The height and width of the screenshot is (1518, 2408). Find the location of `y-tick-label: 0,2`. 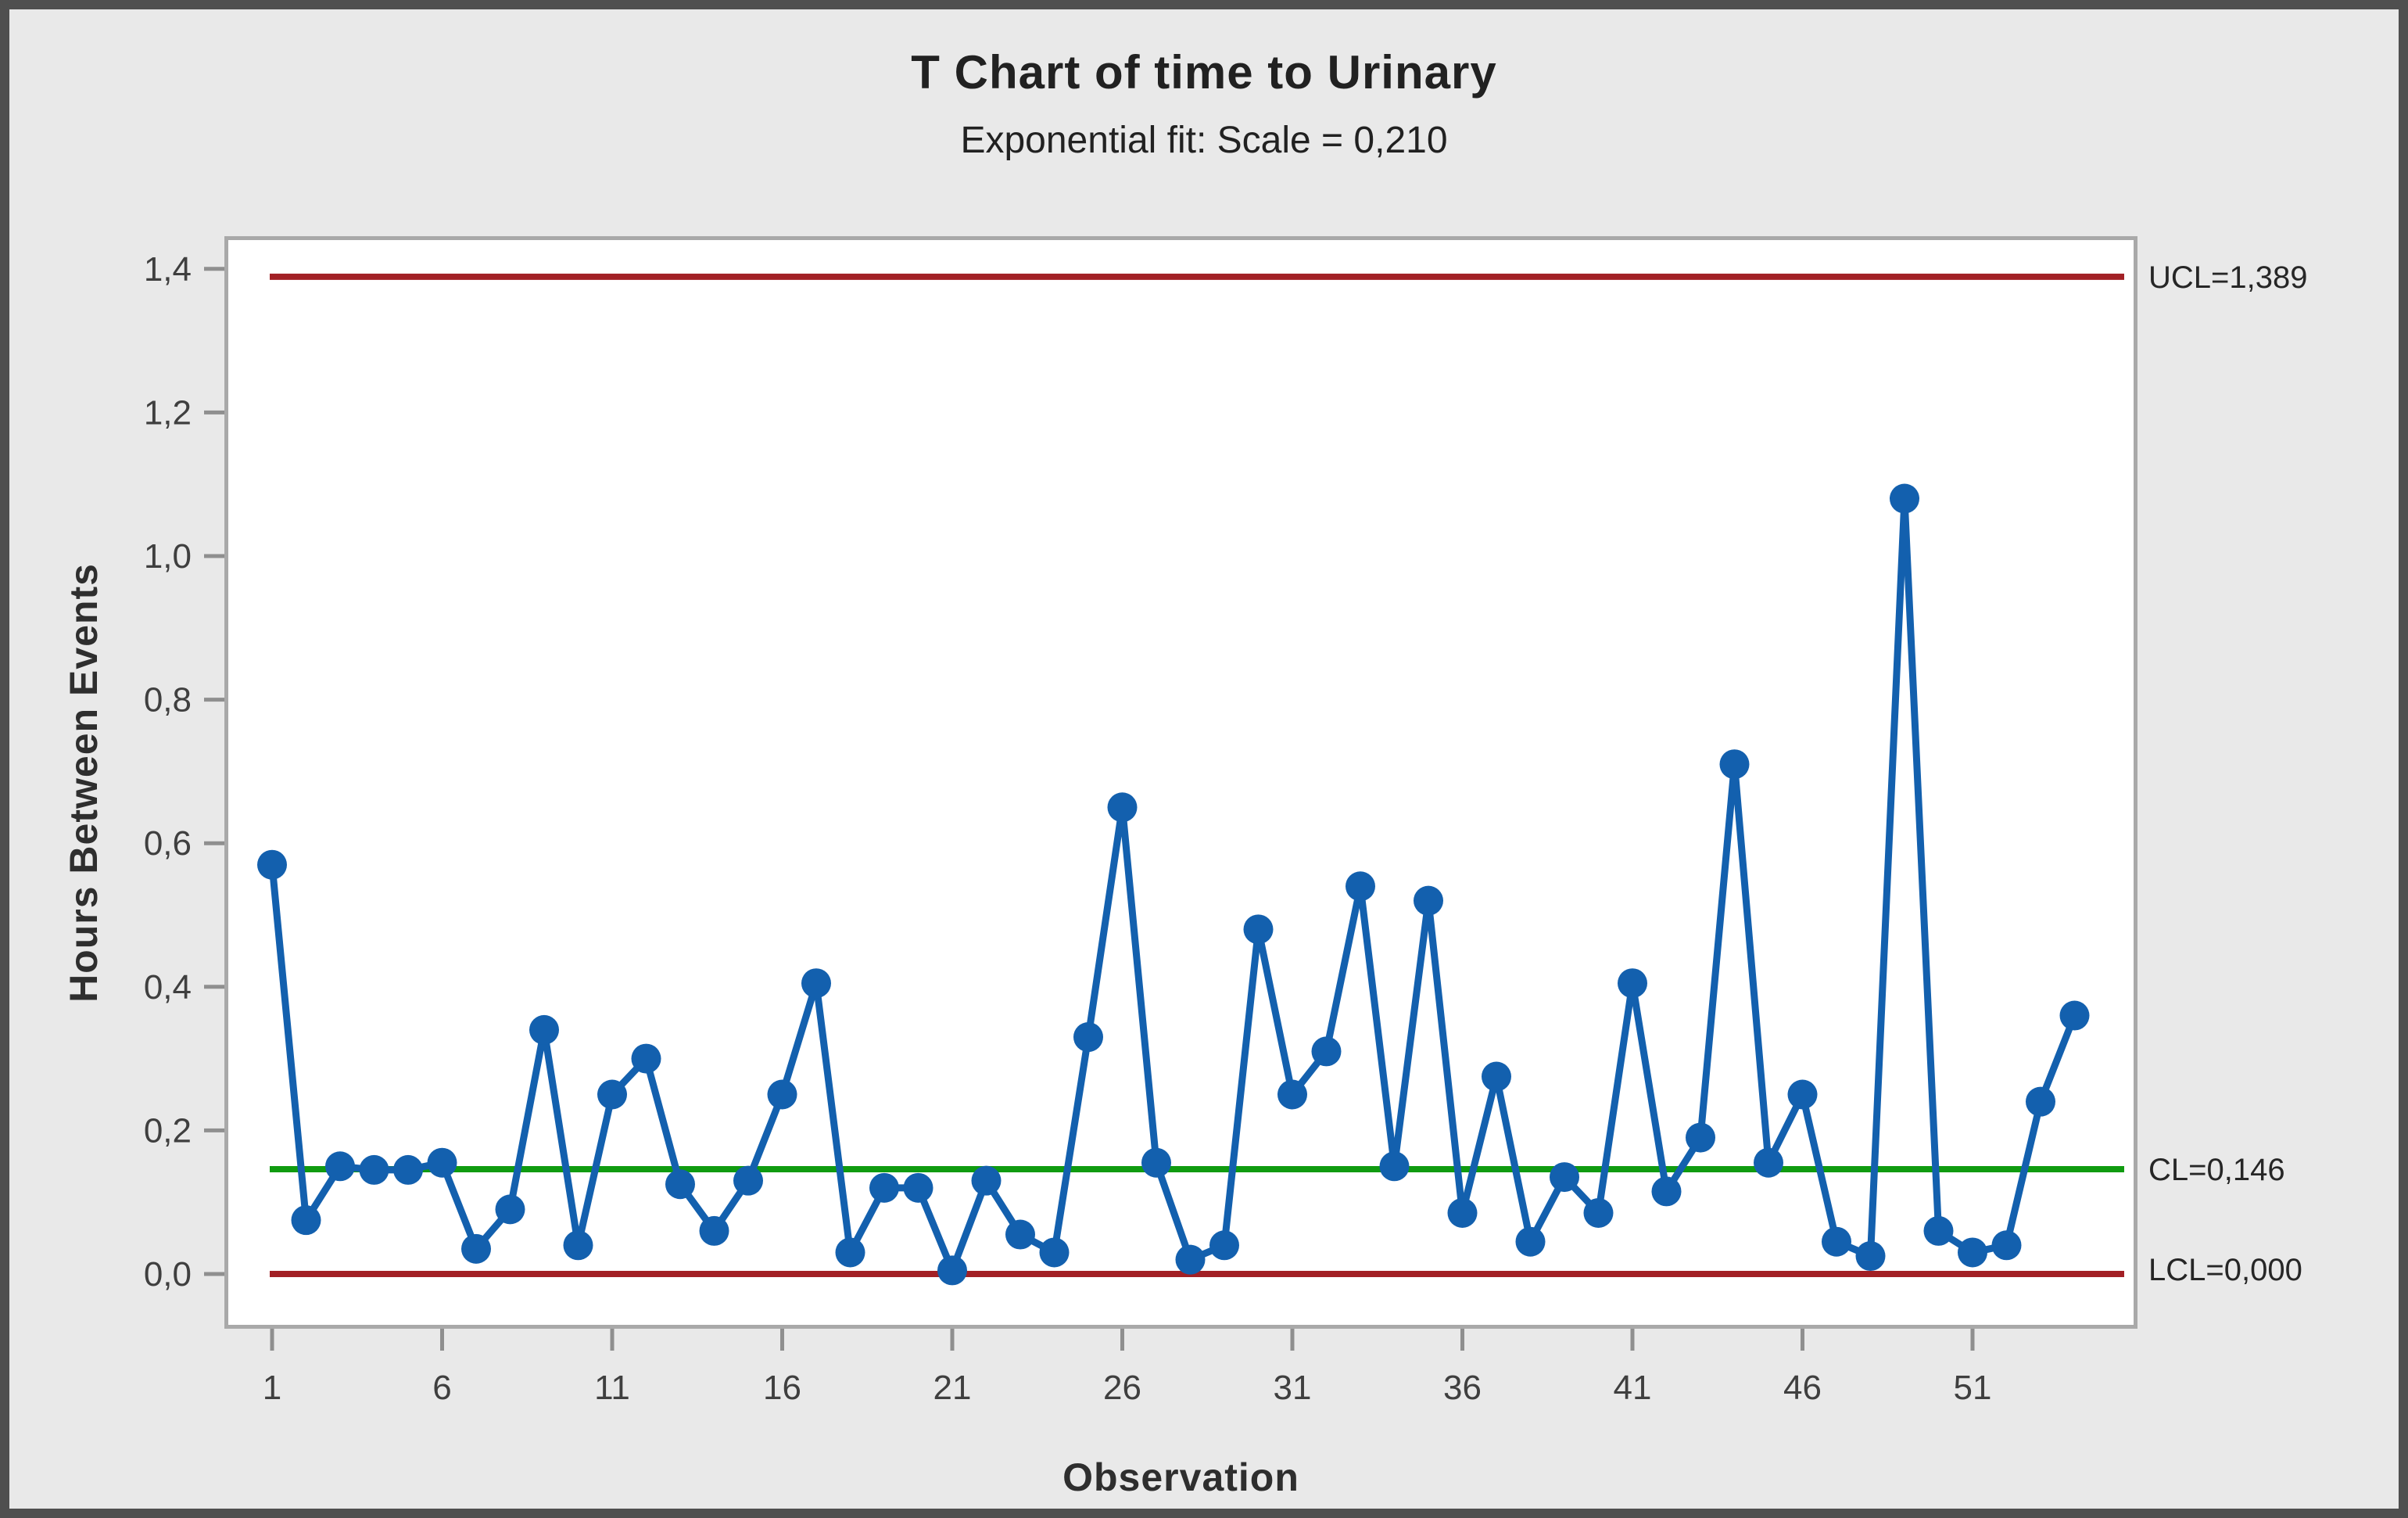

y-tick-label: 0,2 is located at coordinates (168, 1130).